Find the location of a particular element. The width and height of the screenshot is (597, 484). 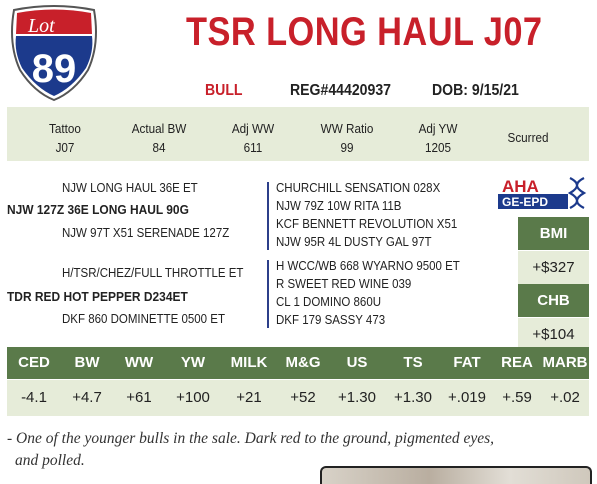

pedigree-divider-sire is located at coordinates (268, 216).